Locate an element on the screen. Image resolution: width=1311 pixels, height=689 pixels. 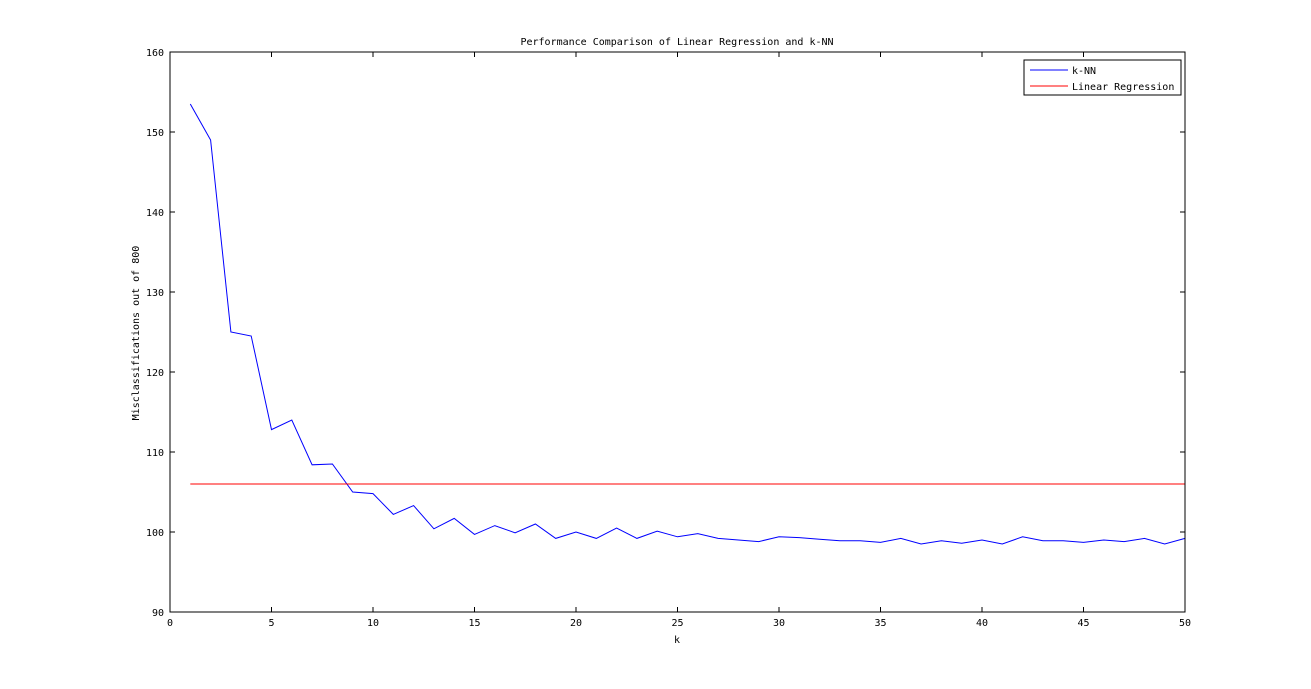
x-tick-label: 40 is located at coordinates (982, 623).